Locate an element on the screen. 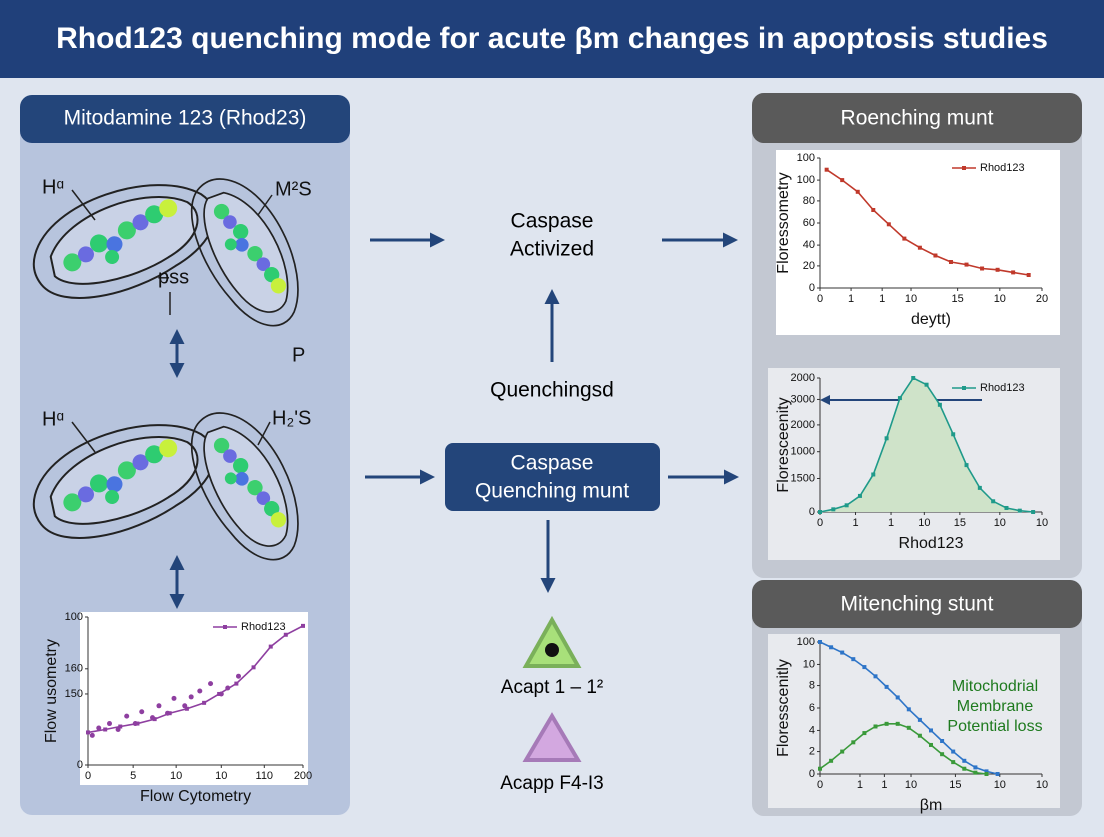  flow-arrows is located at coordinates (552, 412).